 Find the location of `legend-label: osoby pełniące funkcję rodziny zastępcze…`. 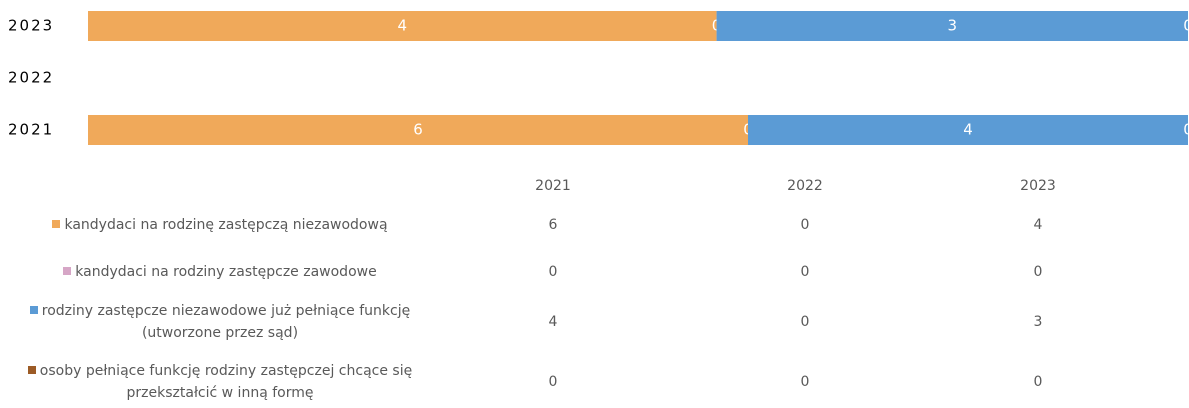

legend-label: osoby pełniące funkcję rodziny zastępcze… is located at coordinates (226, 382).